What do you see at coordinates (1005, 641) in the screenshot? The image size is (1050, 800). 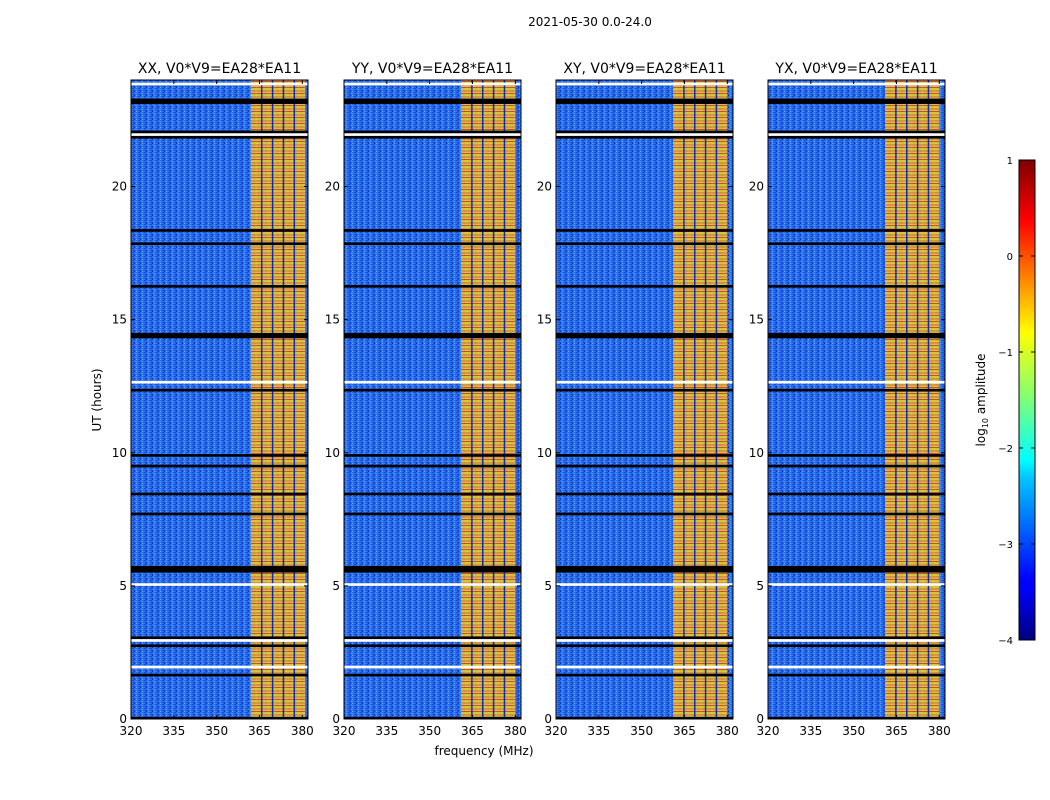 I see `colorbar-tick-label: −4` at bounding box center [1005, 641].